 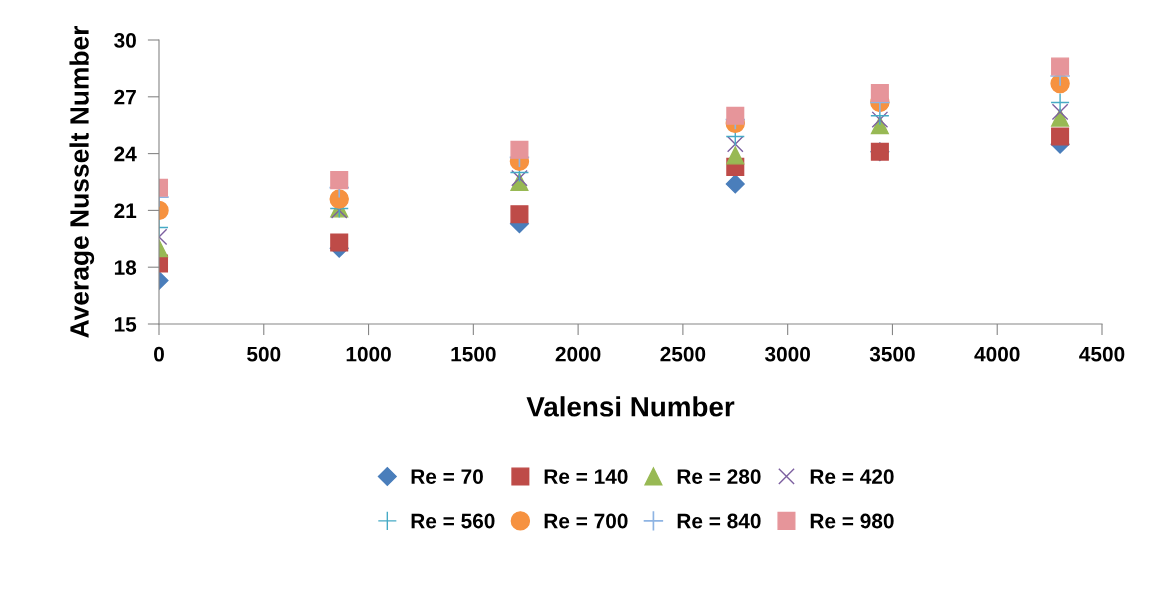 What do you see at coordinates (368, 354) in the screenshot?
I see `x-tick-label: 1000` at bounding box center [368, 354].